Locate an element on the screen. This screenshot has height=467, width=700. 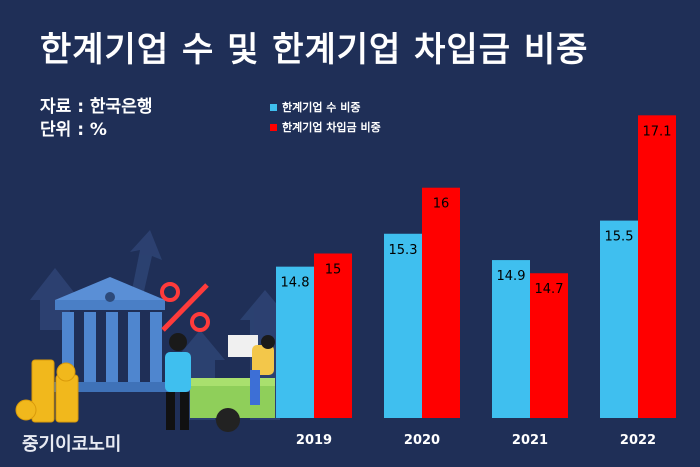
legend-swatch-series1 is located at coordinates (273, 107).